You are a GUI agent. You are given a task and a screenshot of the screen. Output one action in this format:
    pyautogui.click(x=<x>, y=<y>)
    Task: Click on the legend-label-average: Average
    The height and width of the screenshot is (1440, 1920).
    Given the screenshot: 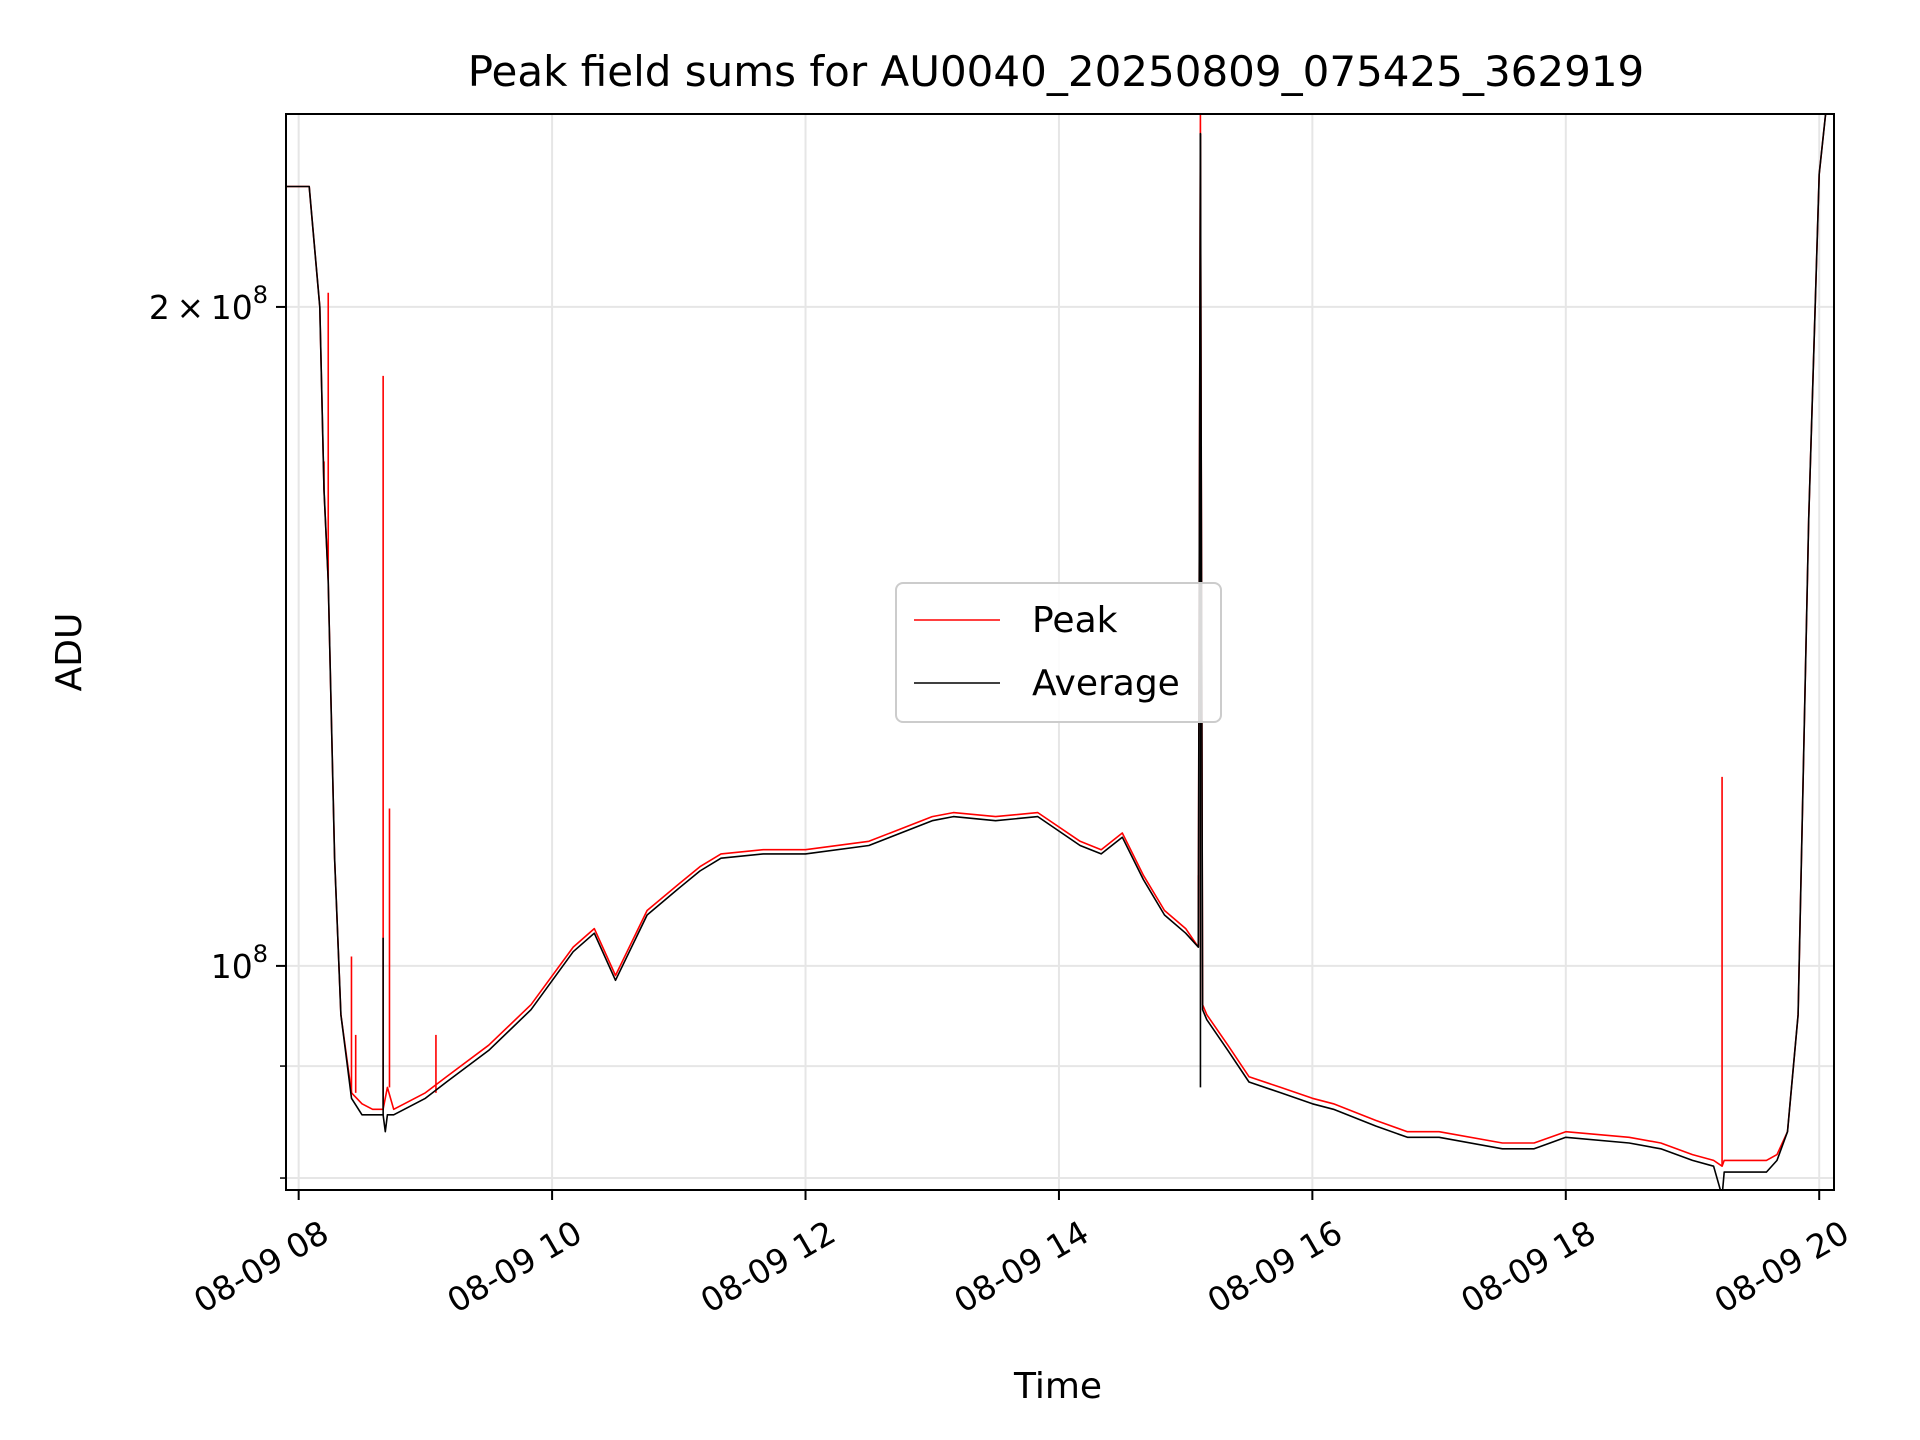 What is the action you would take?
    pyautogui.click(x=1106, y=683)
    